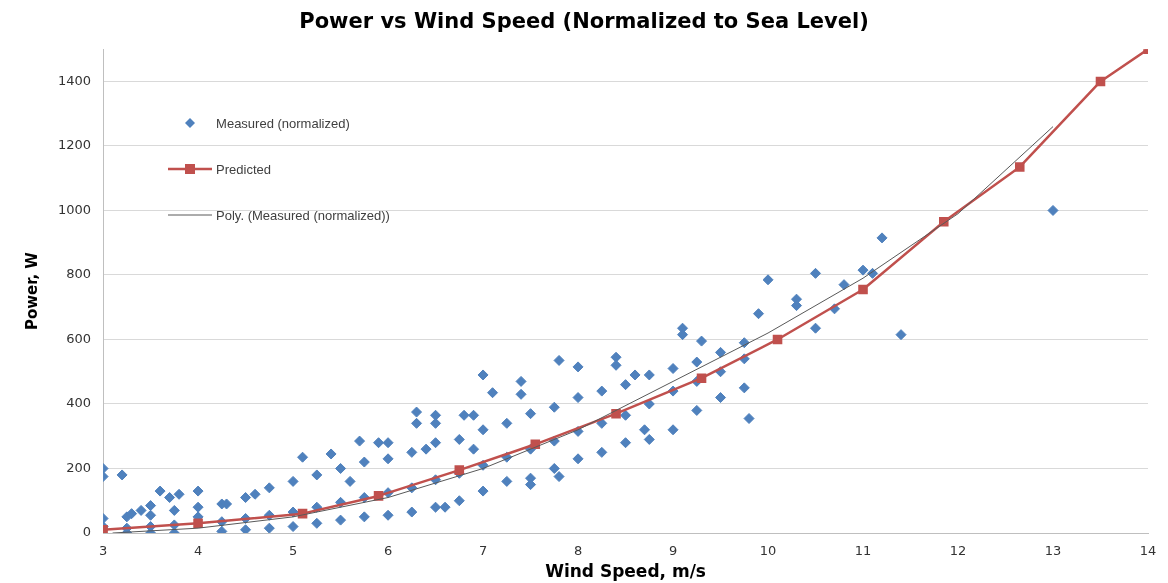  Describe the element at coordinates (74, 145) in the screenshot. I see `y-tick-label: 1200` at that location.